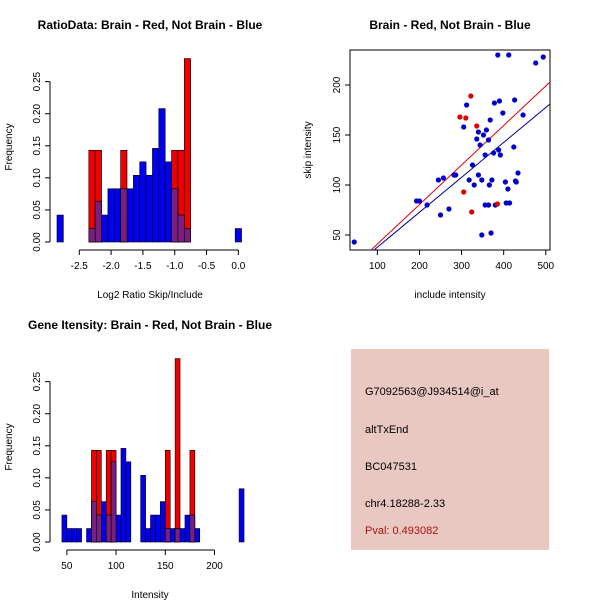  I want to click on scatter-x-tick-label: 500, so click(545, 266).